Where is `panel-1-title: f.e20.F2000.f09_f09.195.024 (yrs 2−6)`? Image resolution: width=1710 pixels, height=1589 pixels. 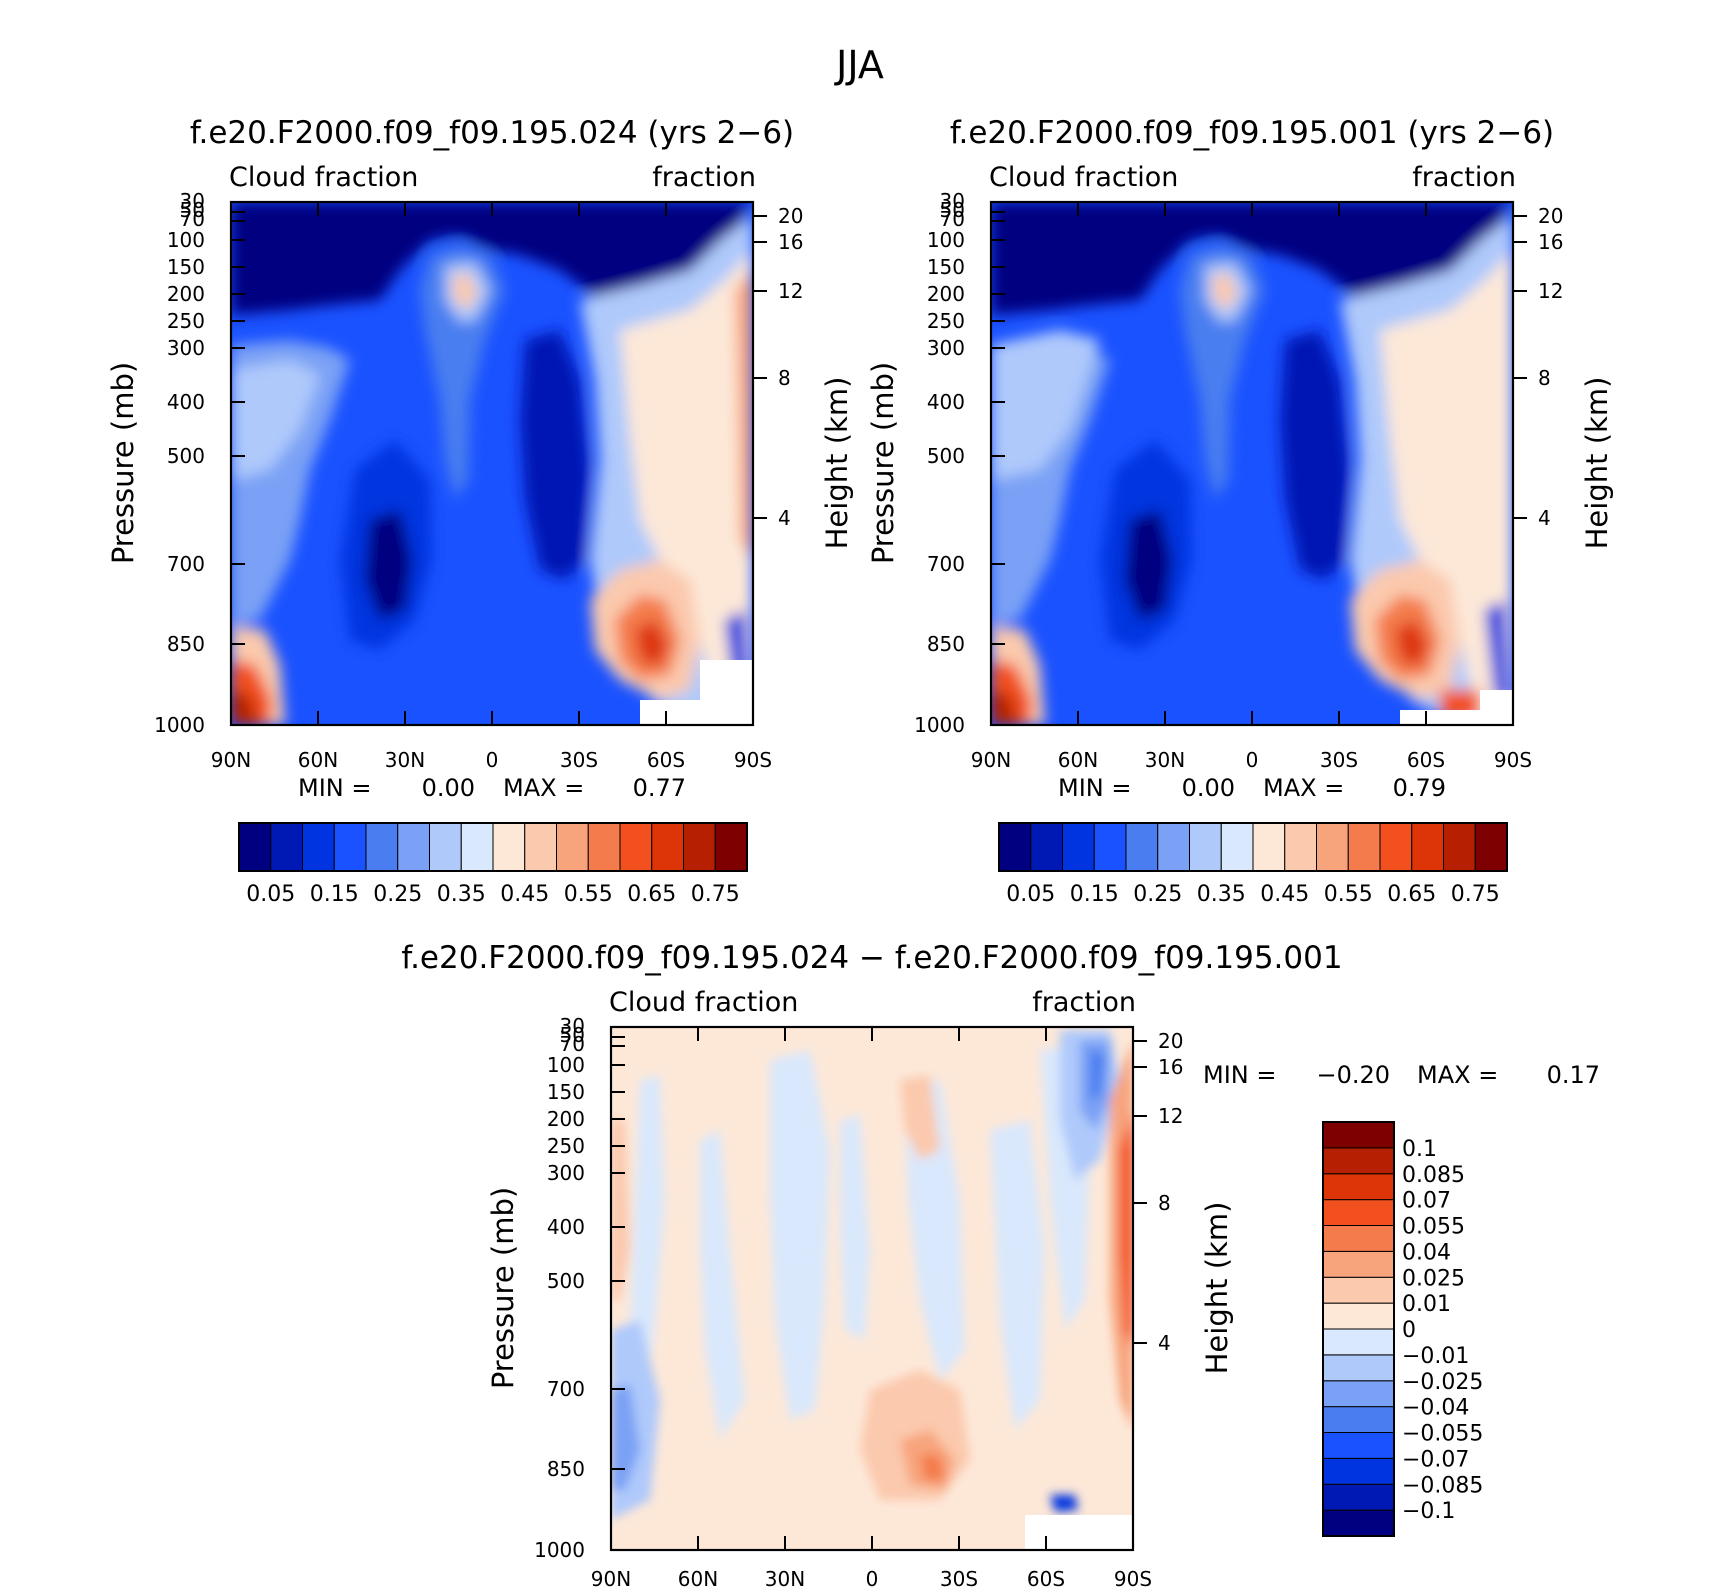
panel-1-title: f.e20.F2000.f09_f09.195.024 (yrs 2−6) is located at coordinates (492, 133).